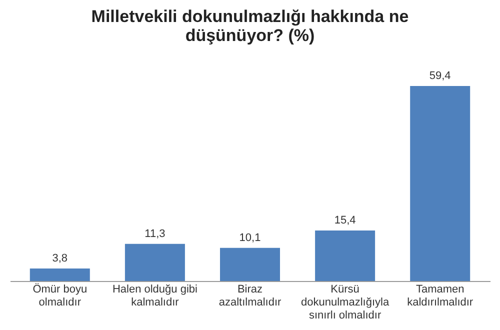 The height and width of the screenshot is (330, 500). I want to click on x-tick-label: Tamamen kaldırılmalıdır, so click(440, 296).